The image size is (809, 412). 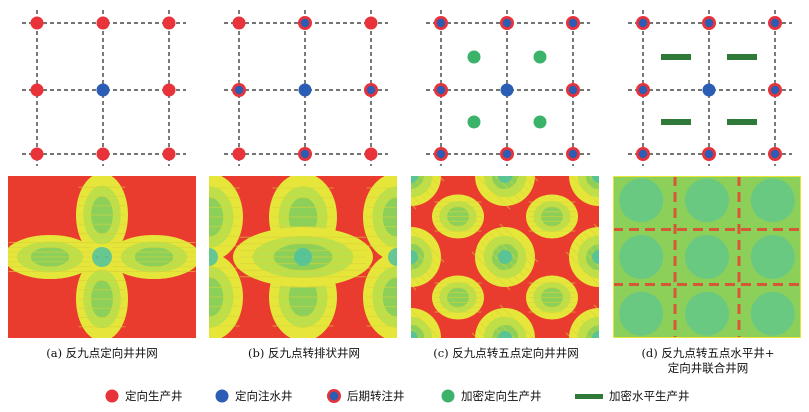 I want to click on saturation-map-c, so click(x=505, y=257).